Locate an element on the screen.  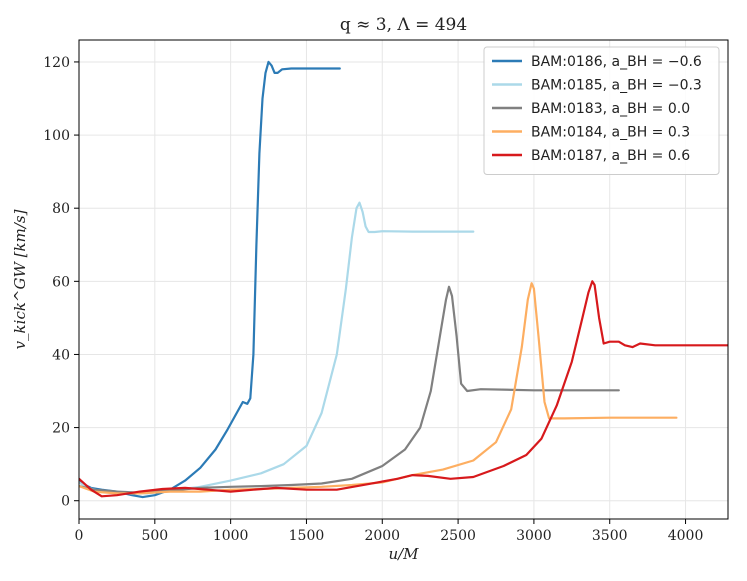
y-tick-label: 100 is located at coordinates (56, 136).